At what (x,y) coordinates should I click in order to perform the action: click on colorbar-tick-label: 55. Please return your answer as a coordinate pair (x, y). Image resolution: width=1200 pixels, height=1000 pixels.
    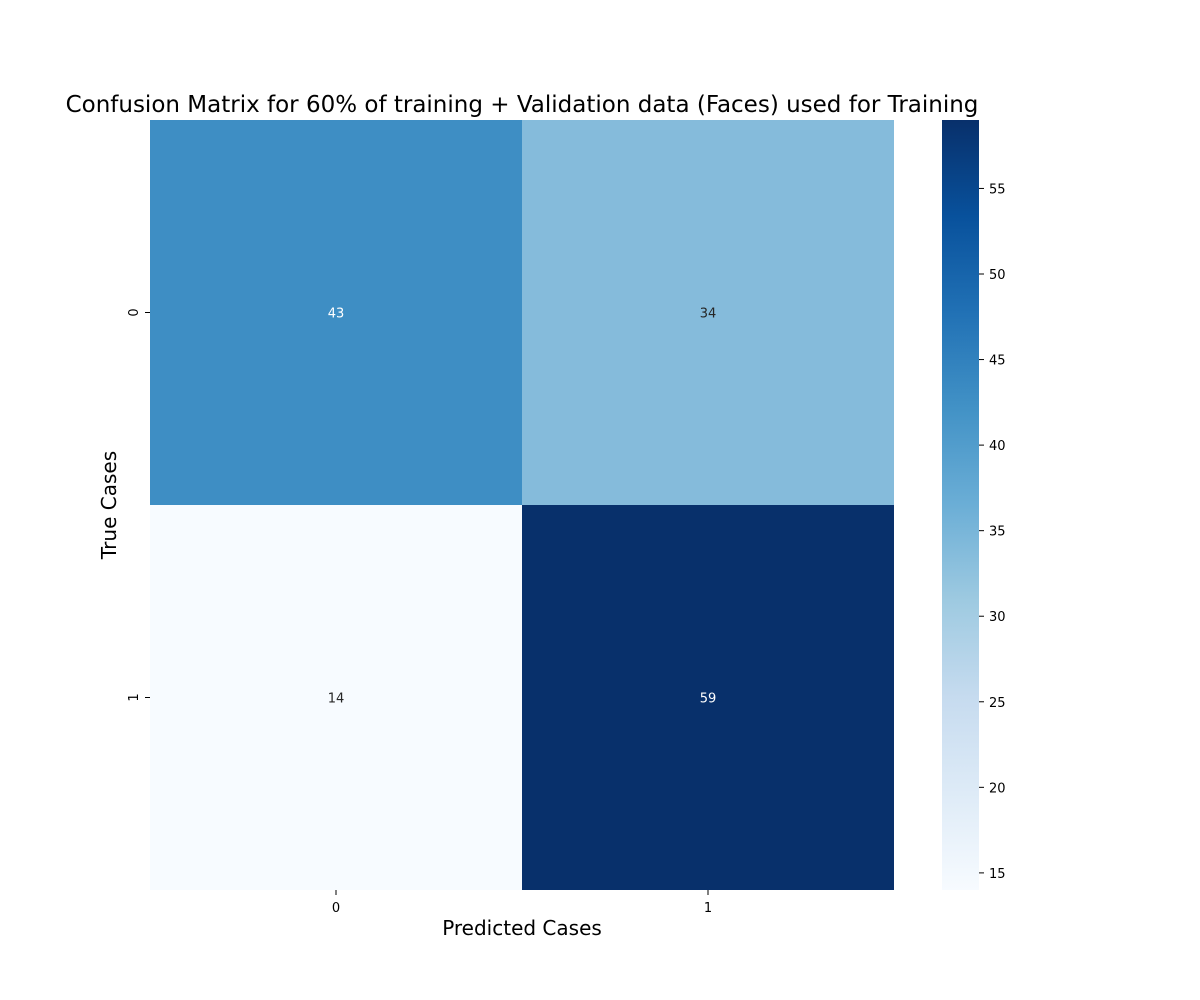
    Looking at the image, I should click on (997, 189).